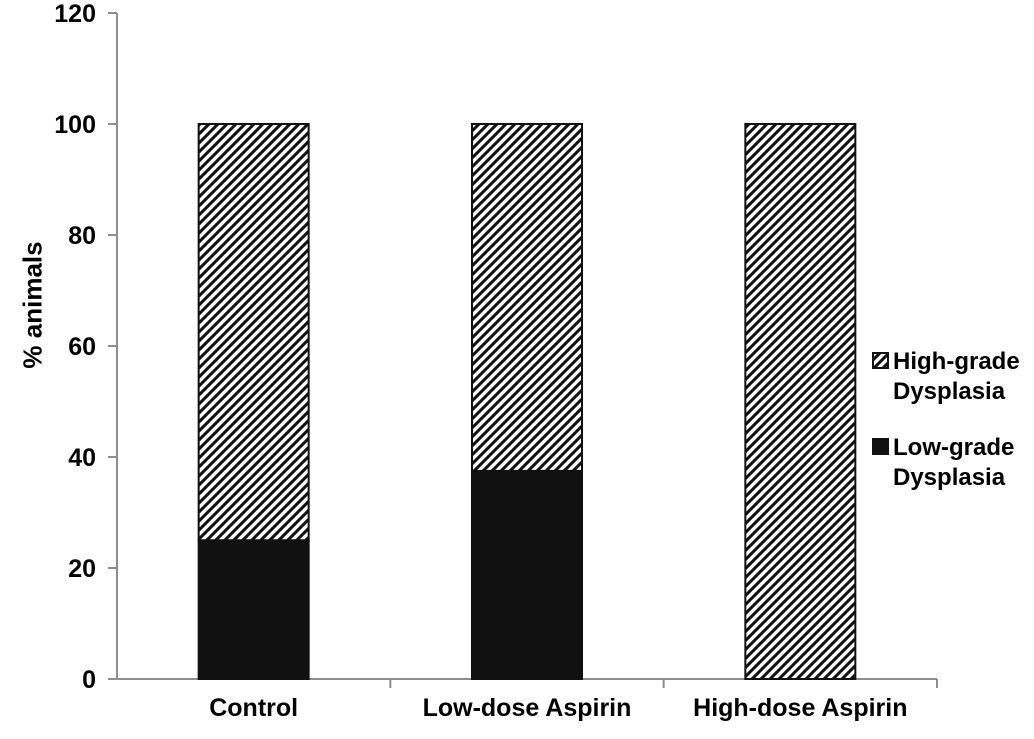 This screenshot has width=1034, height=739. I want to click on y-tick-label: 0, so click(89, 680).